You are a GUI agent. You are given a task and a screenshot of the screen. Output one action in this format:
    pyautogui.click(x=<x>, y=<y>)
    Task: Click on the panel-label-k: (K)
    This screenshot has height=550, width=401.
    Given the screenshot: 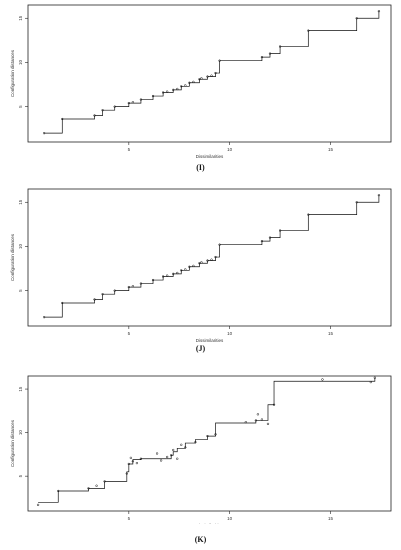 What is the action you would take?
    pyautogui.click(x=200, y=539)
    